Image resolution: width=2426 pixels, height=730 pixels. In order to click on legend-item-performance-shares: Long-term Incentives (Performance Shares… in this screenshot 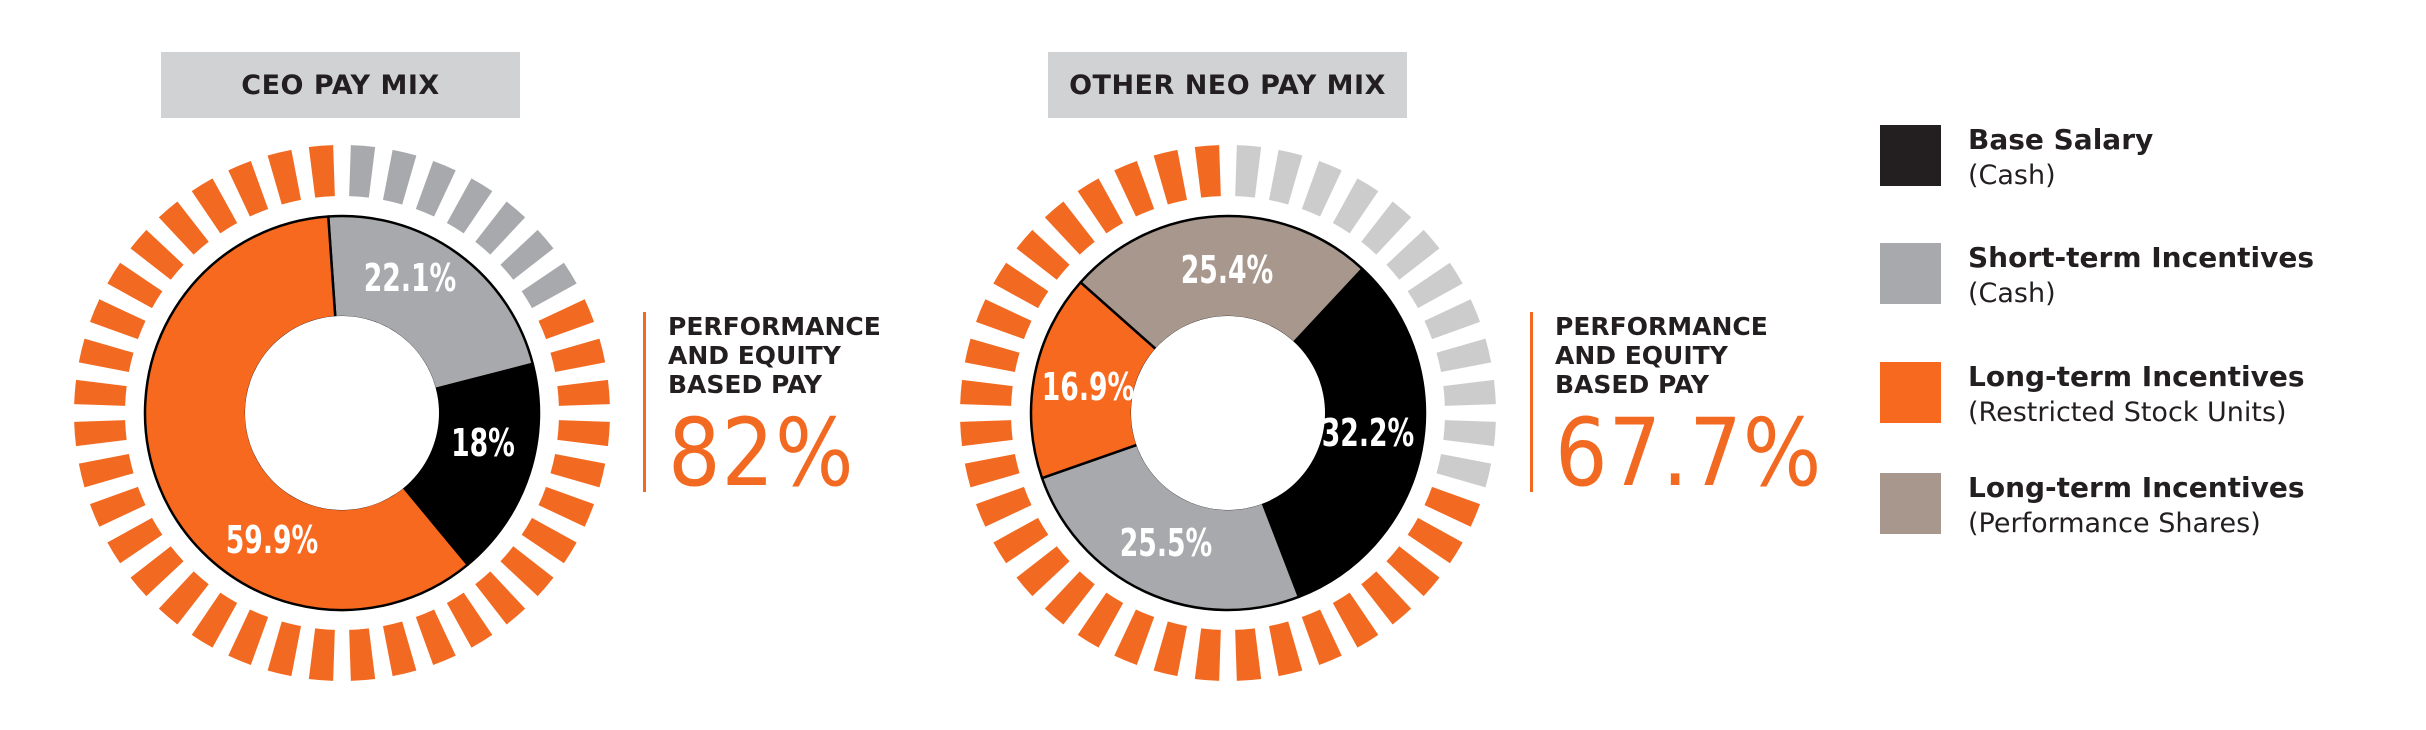, I will do `click(2150, 506)`.